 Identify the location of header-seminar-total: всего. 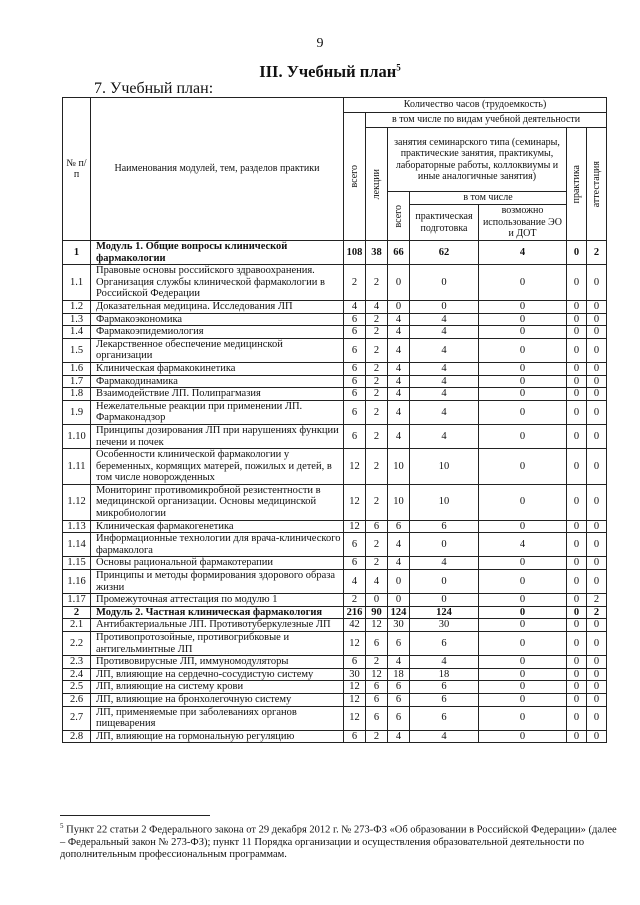
(398, 216).